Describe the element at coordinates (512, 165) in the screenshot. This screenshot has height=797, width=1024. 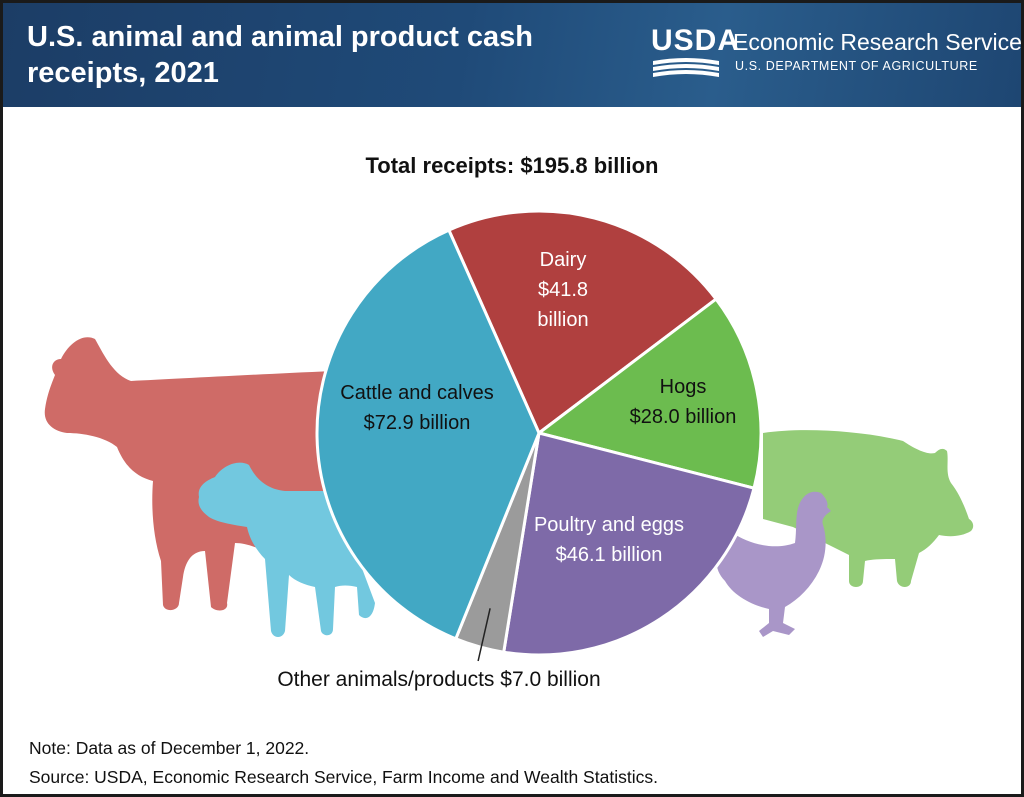
I see `chart-subtitle: Total receipts: $195.8 billion` at that location.